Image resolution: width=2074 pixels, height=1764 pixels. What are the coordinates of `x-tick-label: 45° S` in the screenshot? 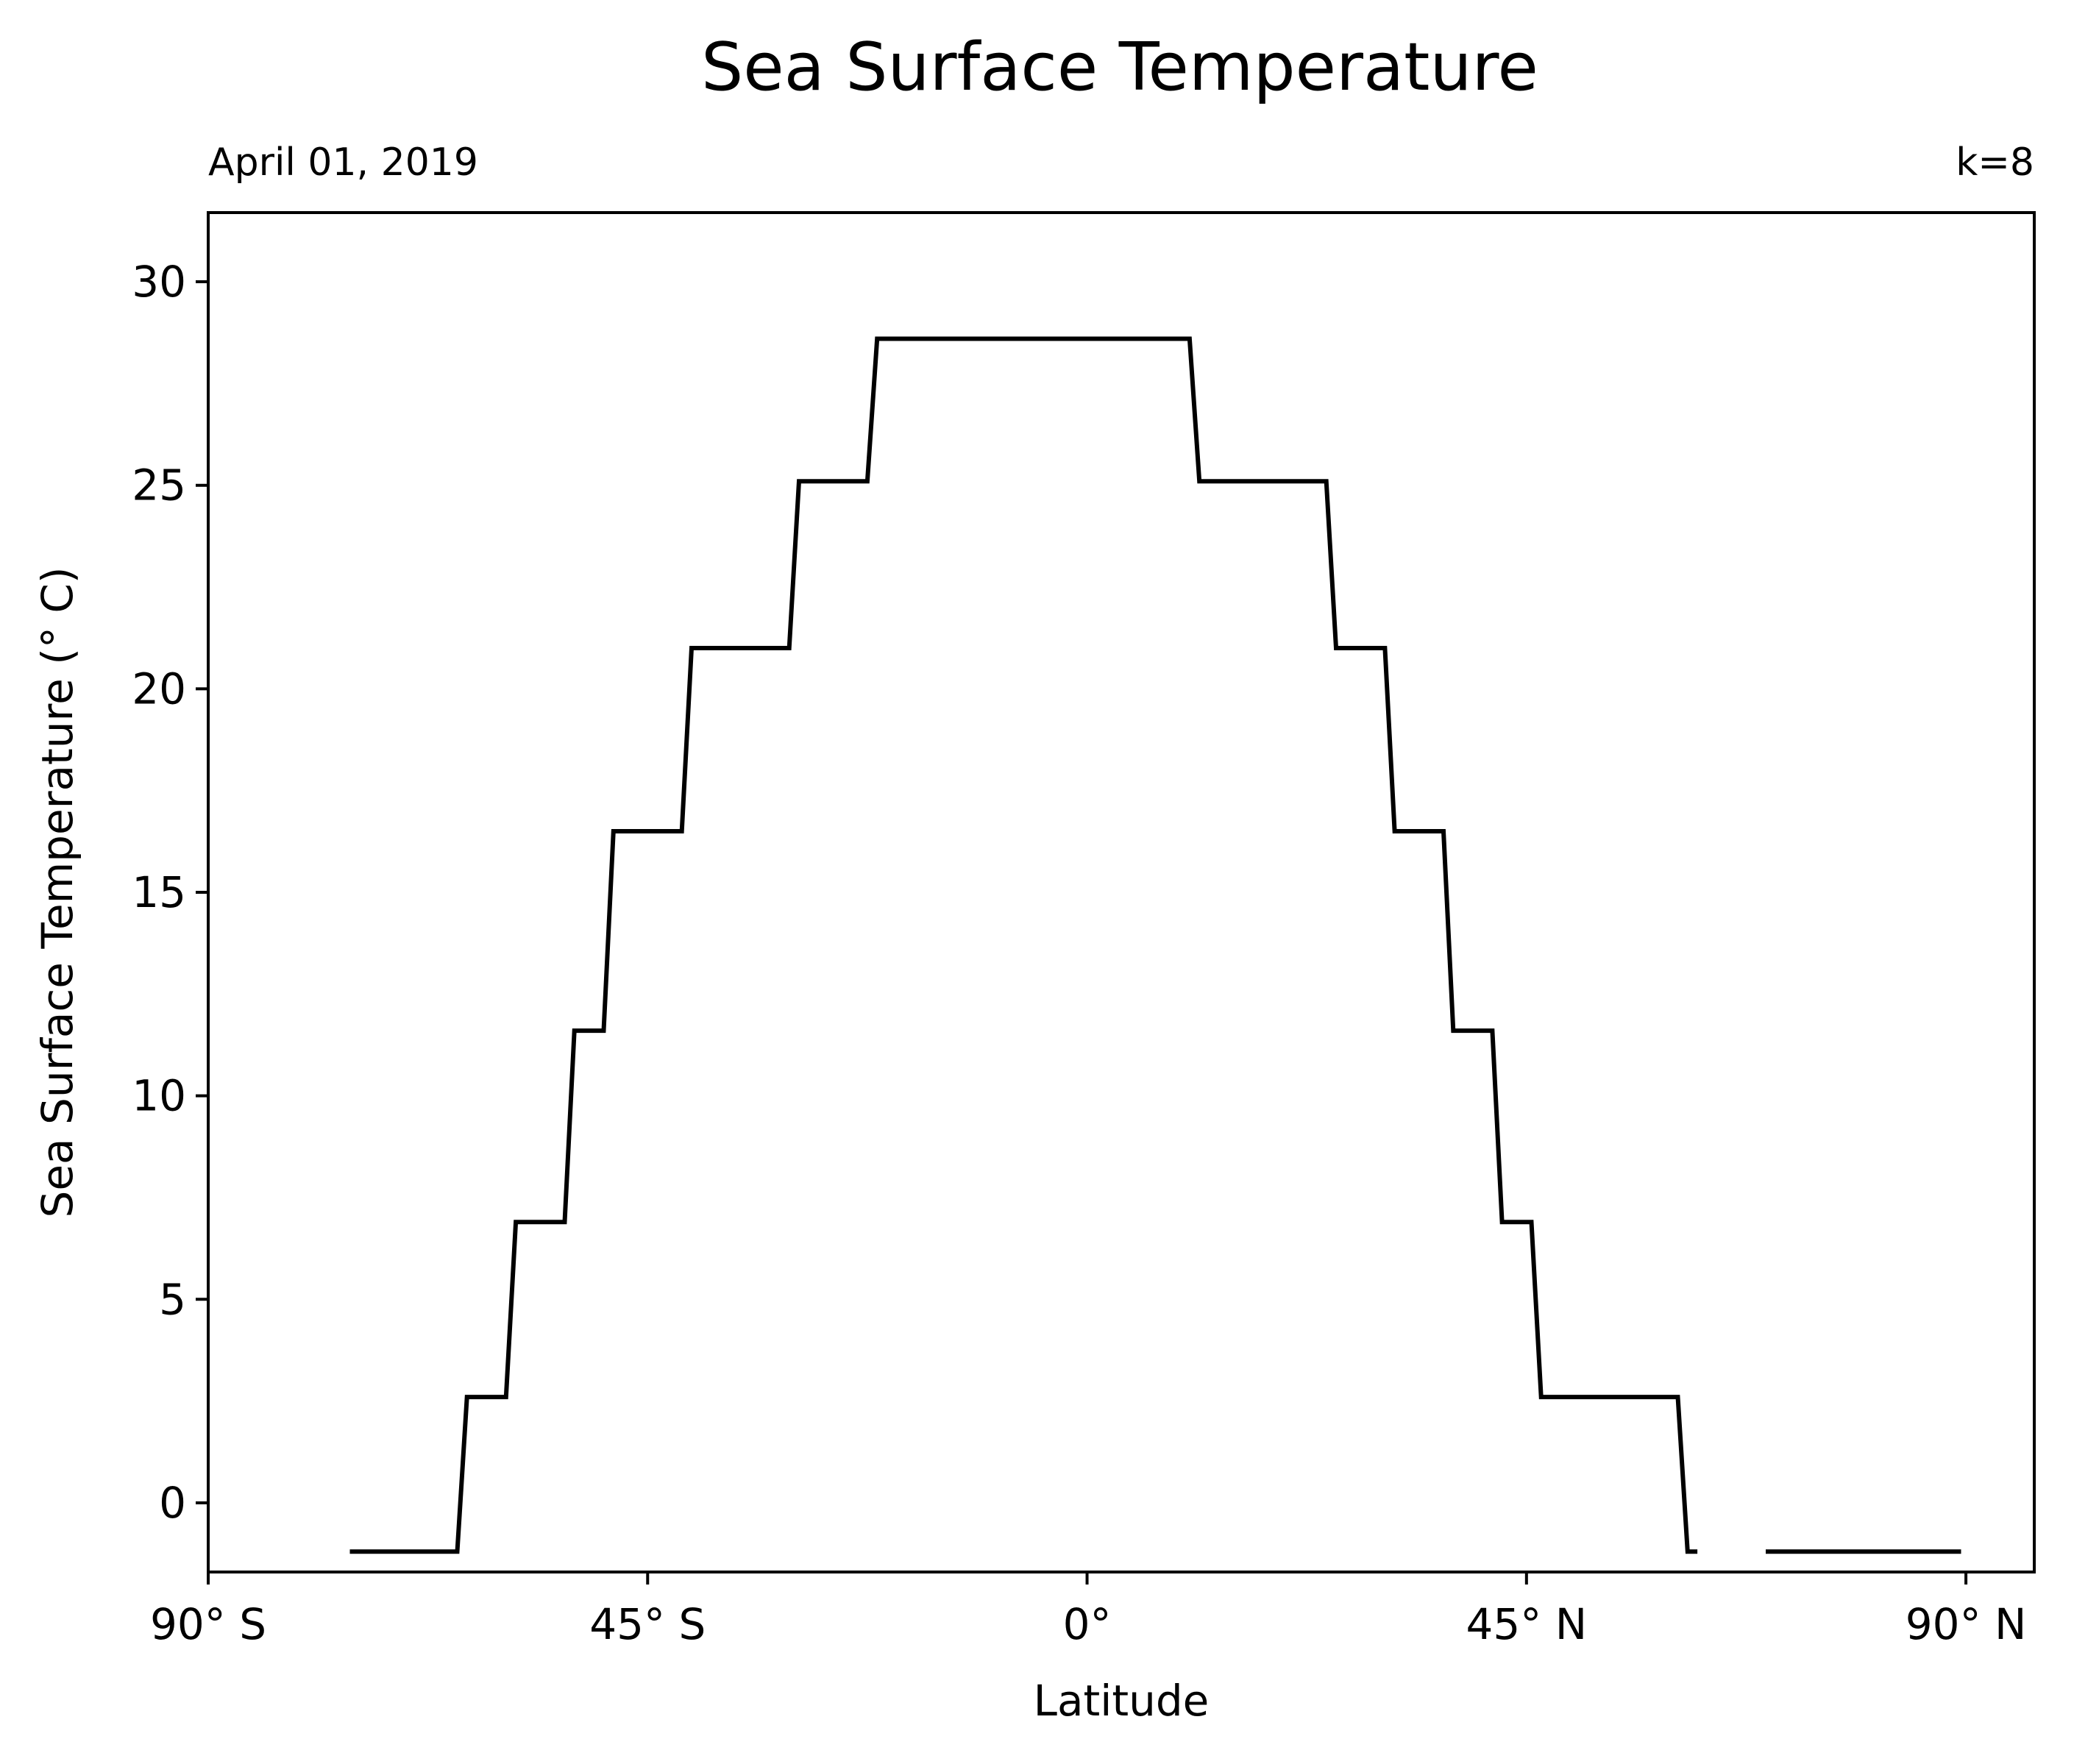 It's located at (647, 1624).